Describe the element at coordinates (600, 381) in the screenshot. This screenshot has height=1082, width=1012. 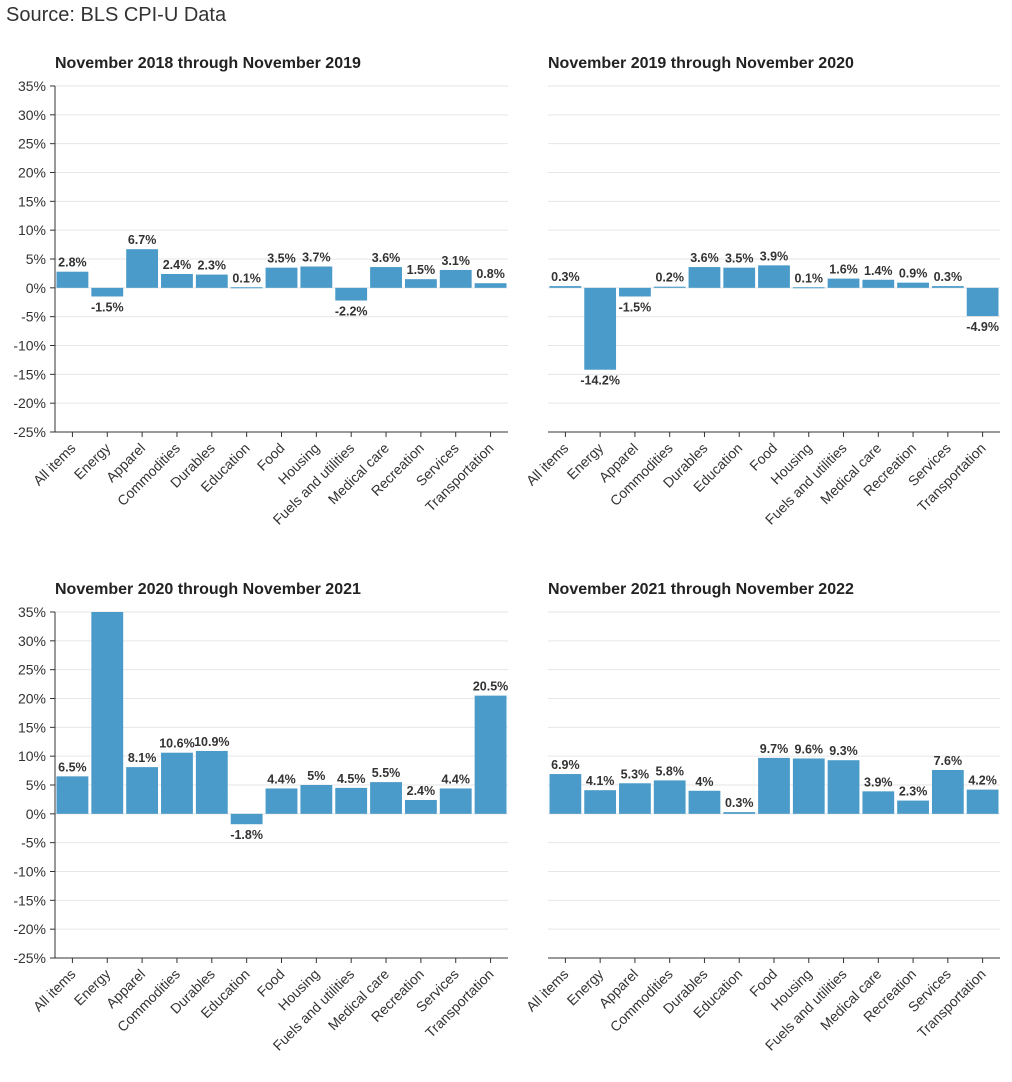
I see `data-label: -14.2%` at that location.